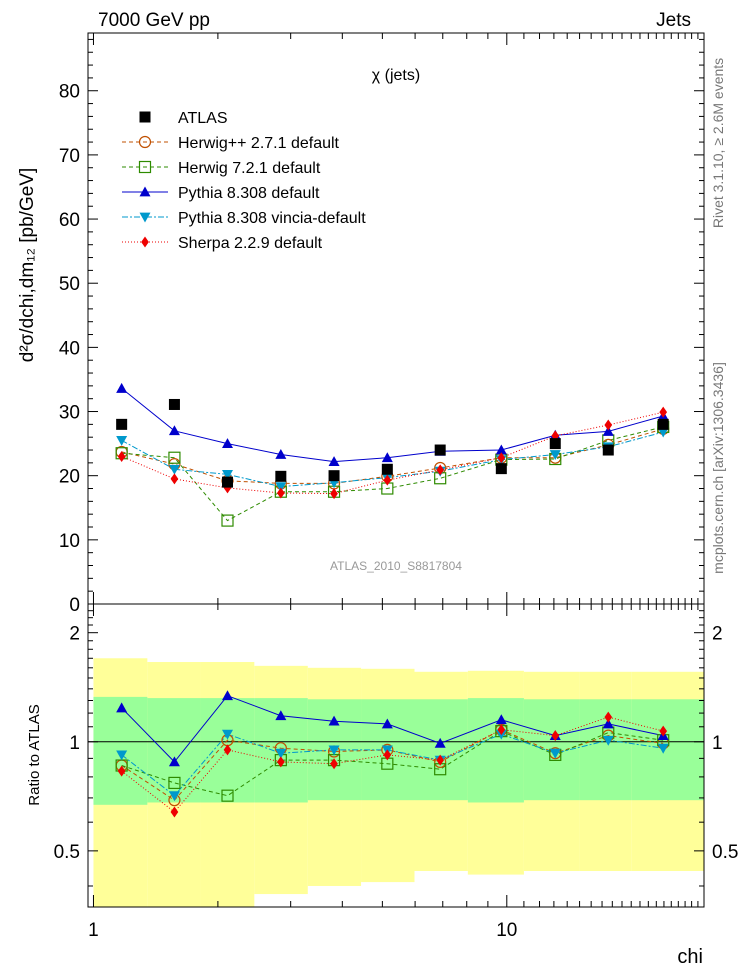  I want to click on header-left: 7000 GeV pp, so click(154, 20).